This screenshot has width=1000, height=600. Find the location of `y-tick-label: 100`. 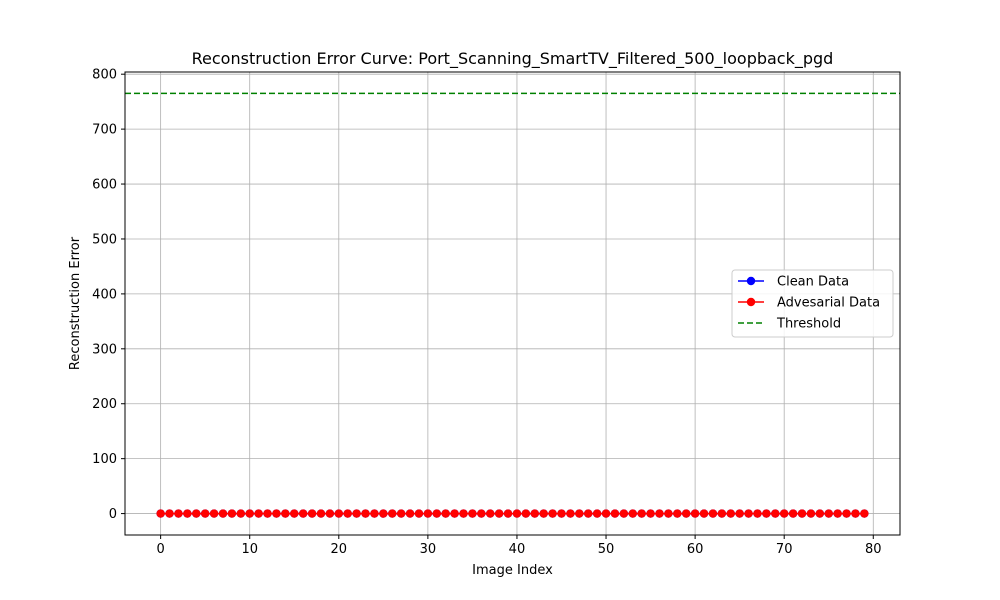

y-tick-label: 100 is located at coordinates (104, 459).